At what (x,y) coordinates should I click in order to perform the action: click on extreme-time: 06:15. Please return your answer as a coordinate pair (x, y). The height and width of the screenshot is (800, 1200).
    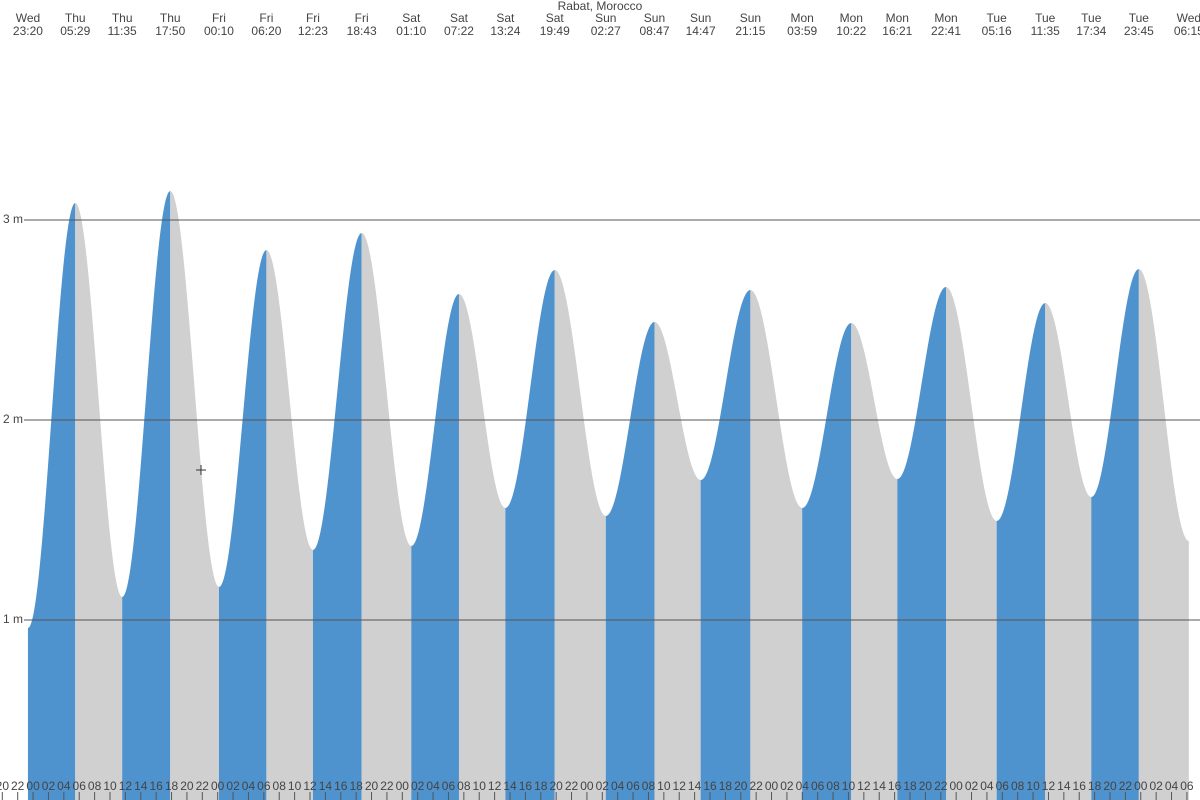
    Looking at the image, I should click on (1187, 31).